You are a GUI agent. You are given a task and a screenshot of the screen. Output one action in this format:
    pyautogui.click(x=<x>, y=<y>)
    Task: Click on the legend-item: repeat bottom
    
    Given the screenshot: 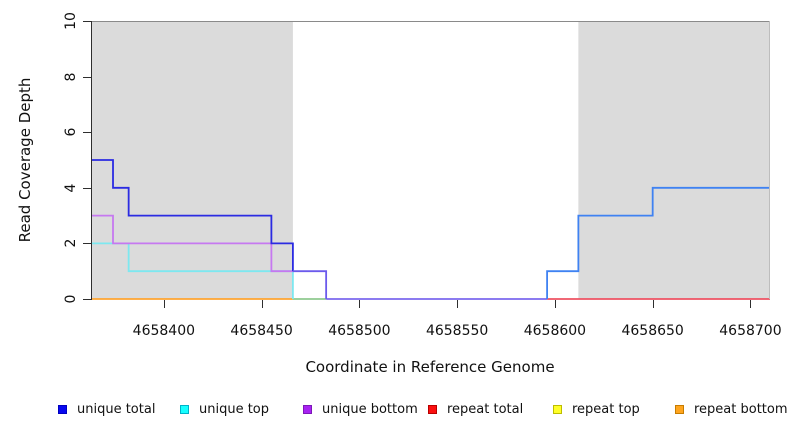 What is the action you would take?
    pyautogui.click(x=731, y=409)
    